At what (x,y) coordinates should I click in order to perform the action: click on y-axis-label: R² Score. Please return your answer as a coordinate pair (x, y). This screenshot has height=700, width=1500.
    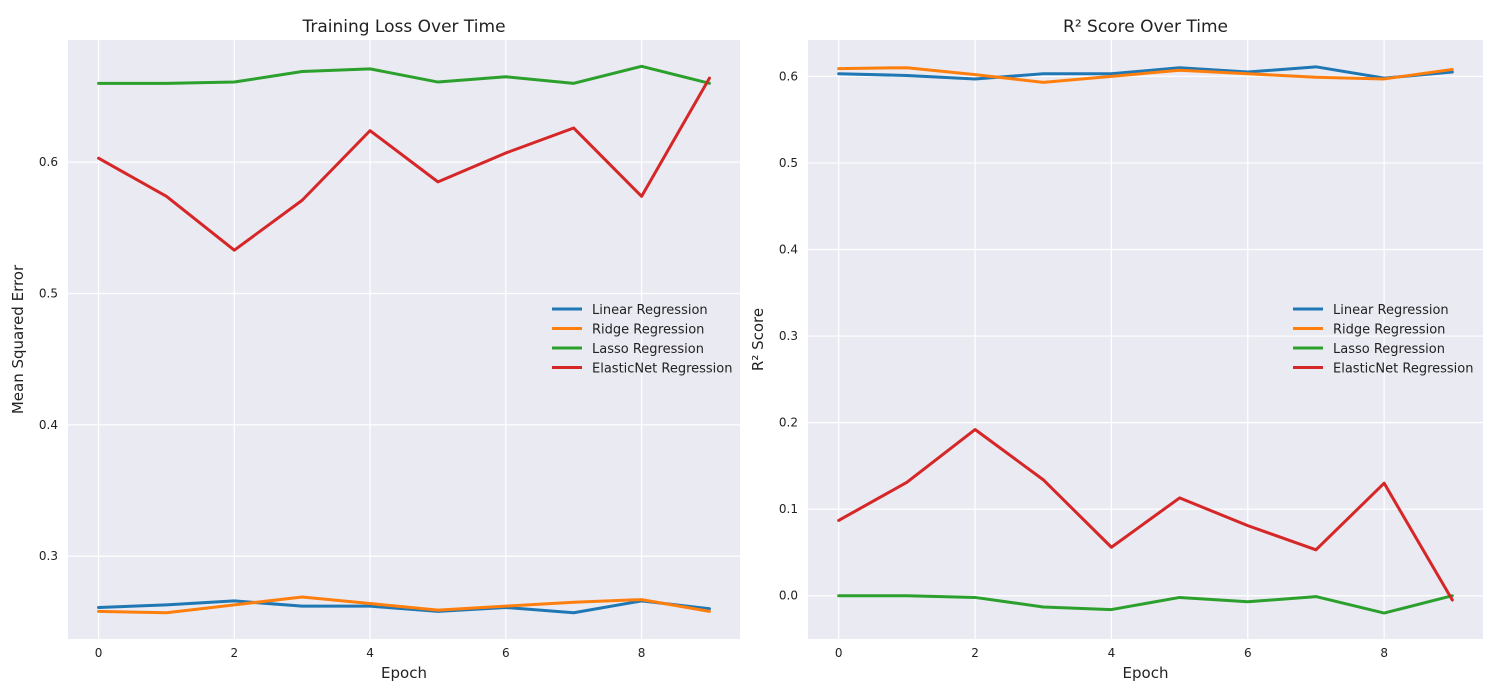
    Looking at the image, I should click on (758, 339).